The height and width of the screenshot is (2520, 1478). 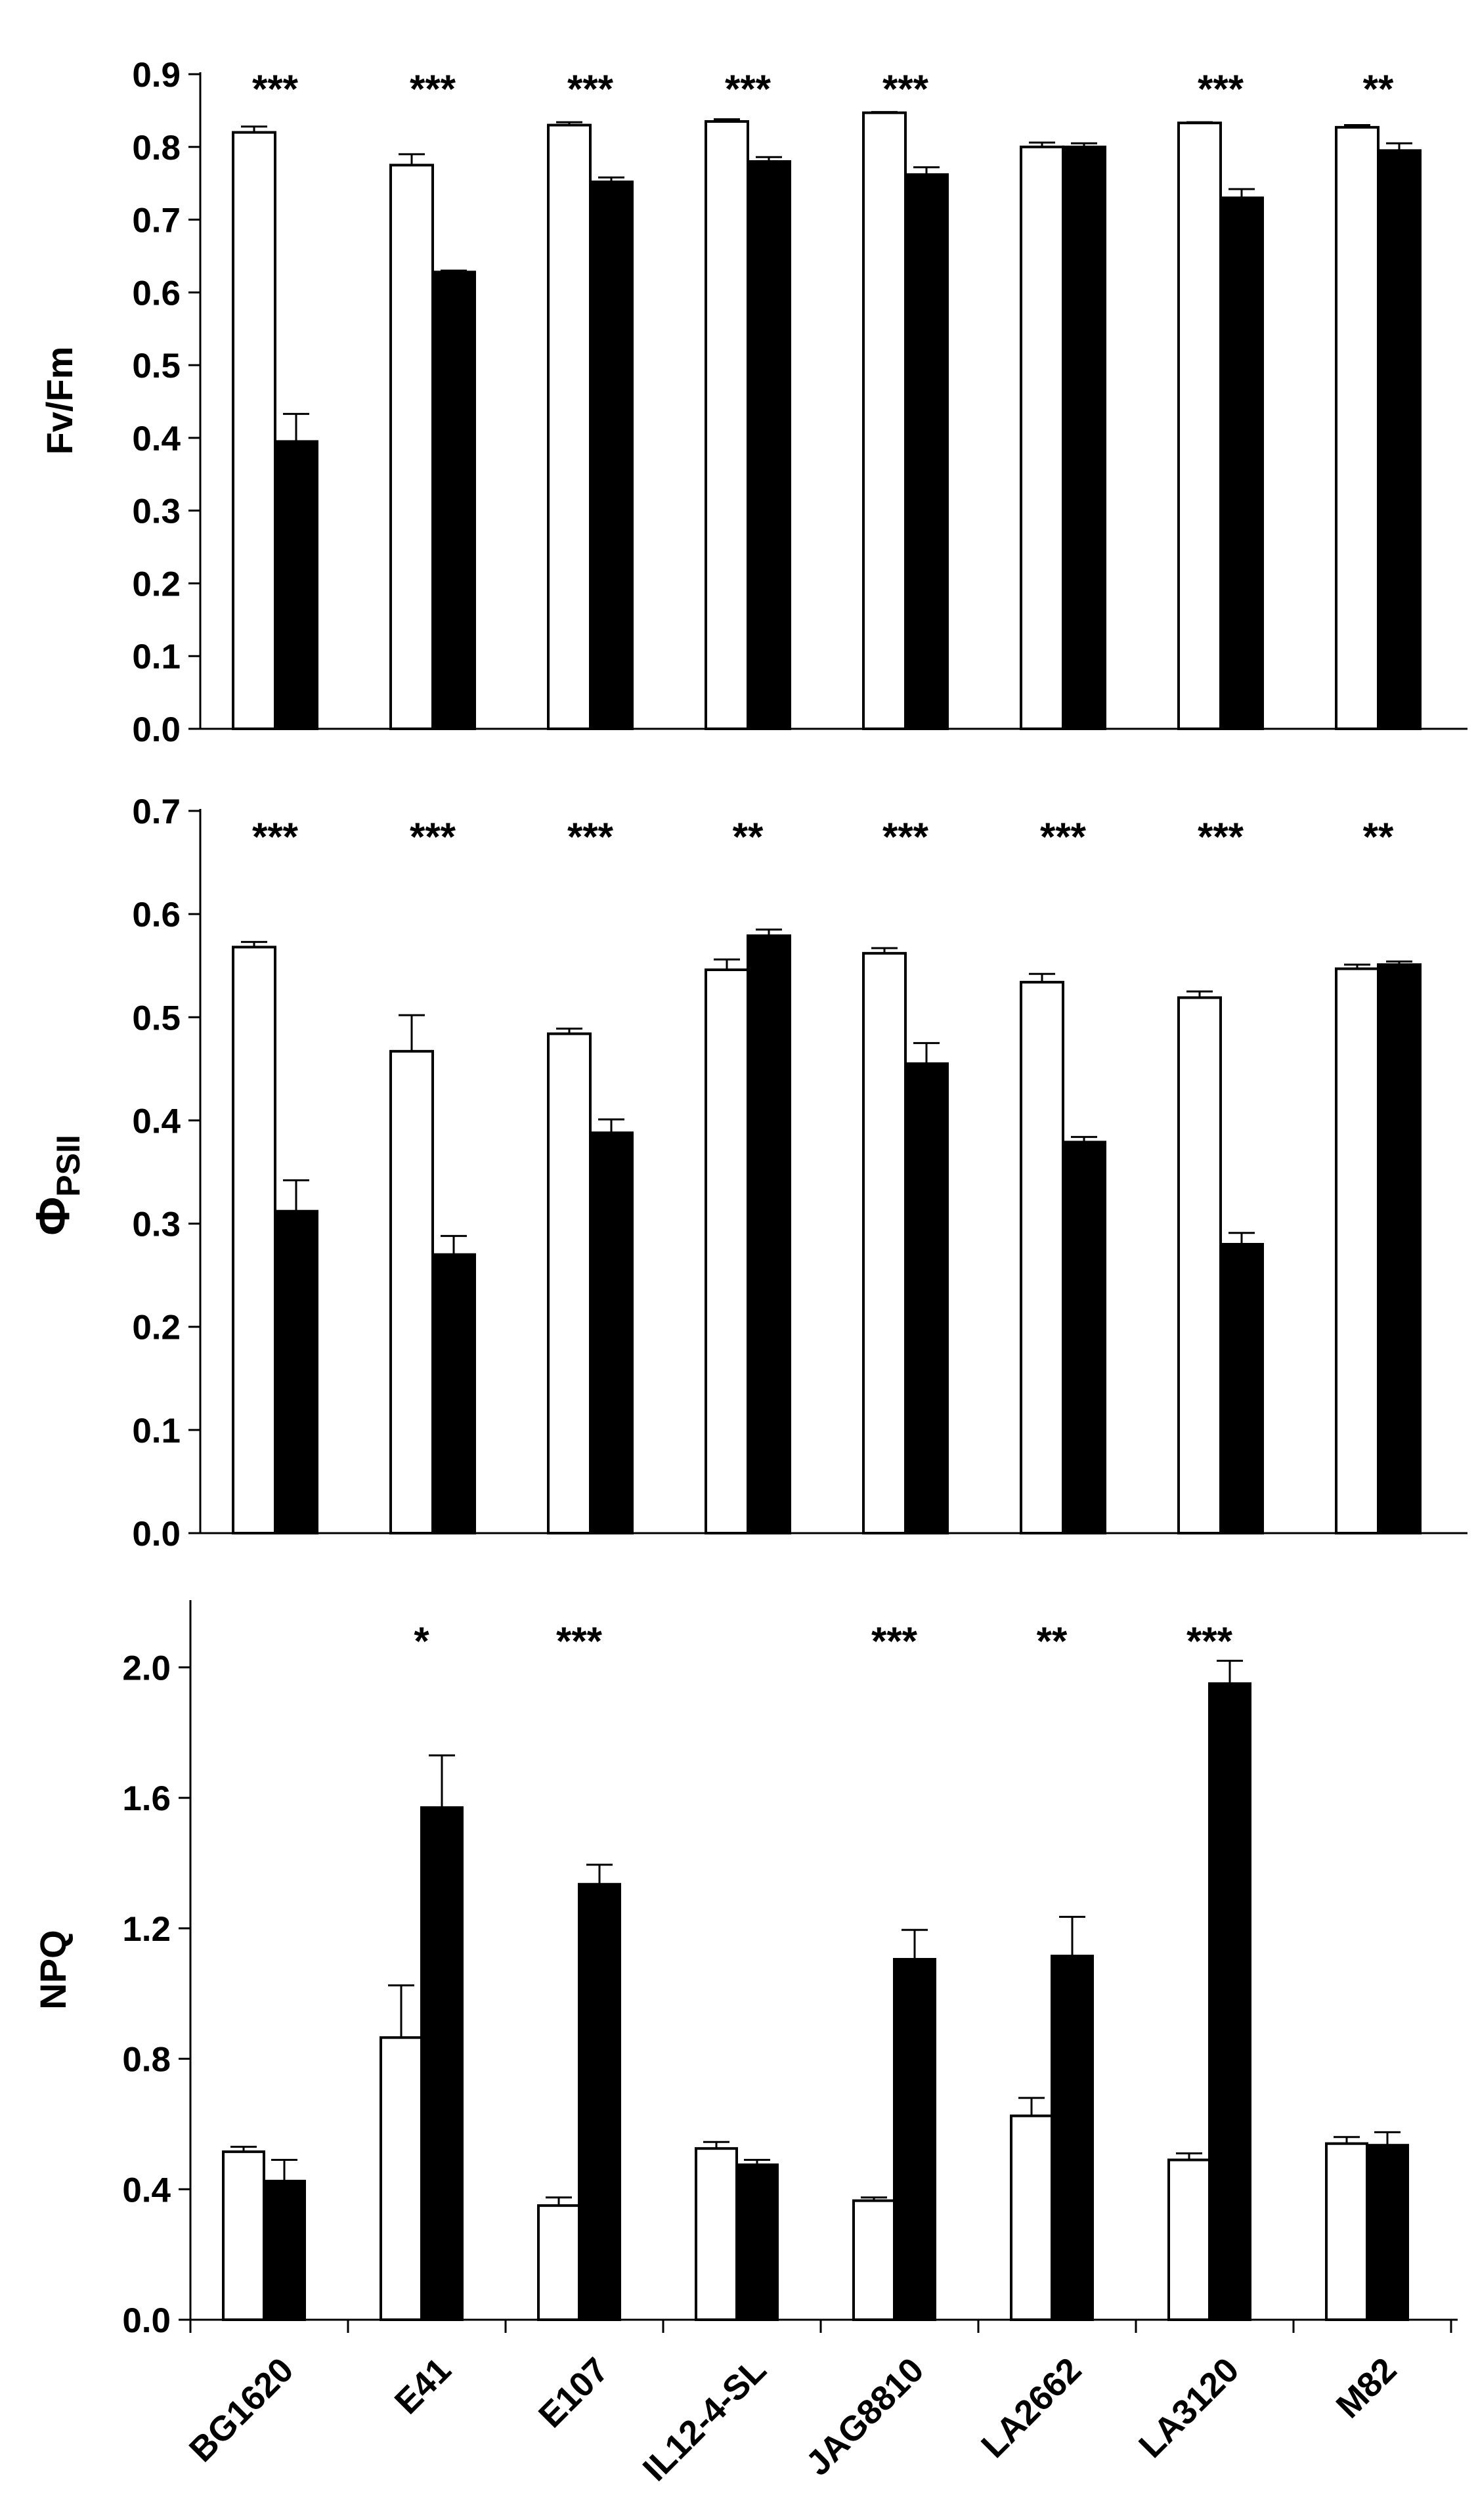 What do you see at coordinates (146, 2060) in the screenshot?
I see `y-tick-label: 0.8` at bounding box center [146, 2060].